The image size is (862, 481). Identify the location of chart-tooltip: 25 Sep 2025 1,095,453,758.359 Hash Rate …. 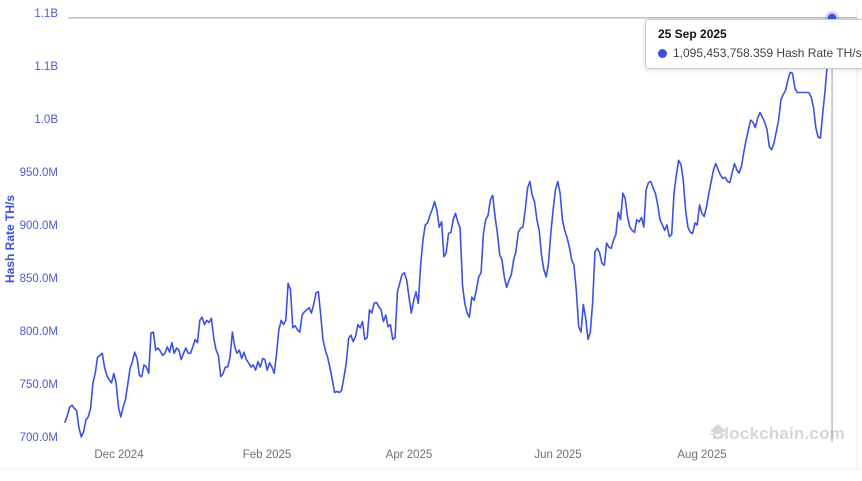
(753, 44).